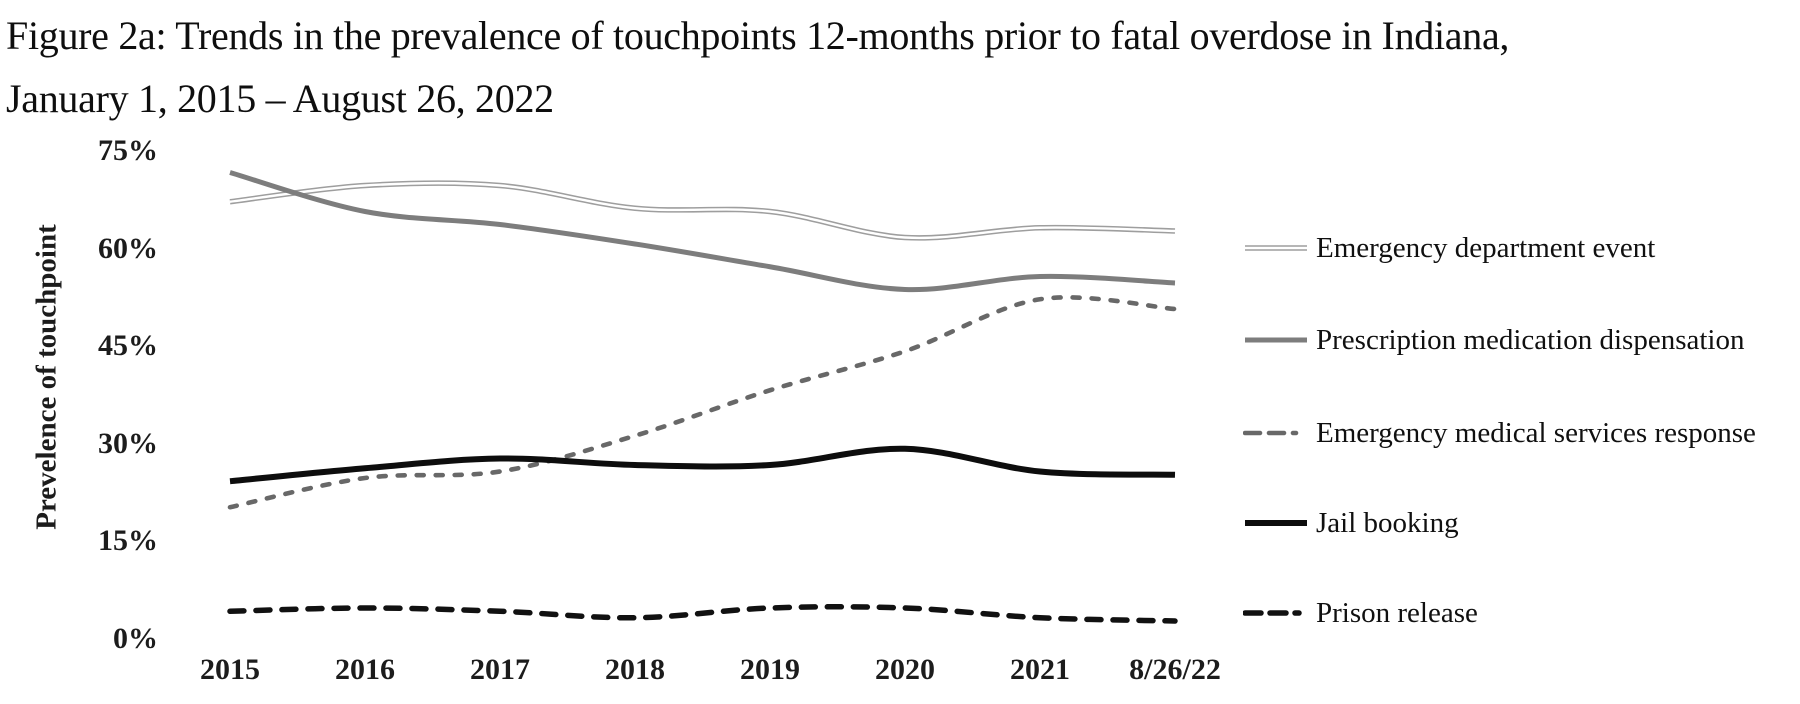 Image resolution: width=1800 pixels, height=704 pixels. I want to click on x-tick-label-8-26-22: 8/26/22, so click(1175, 669).